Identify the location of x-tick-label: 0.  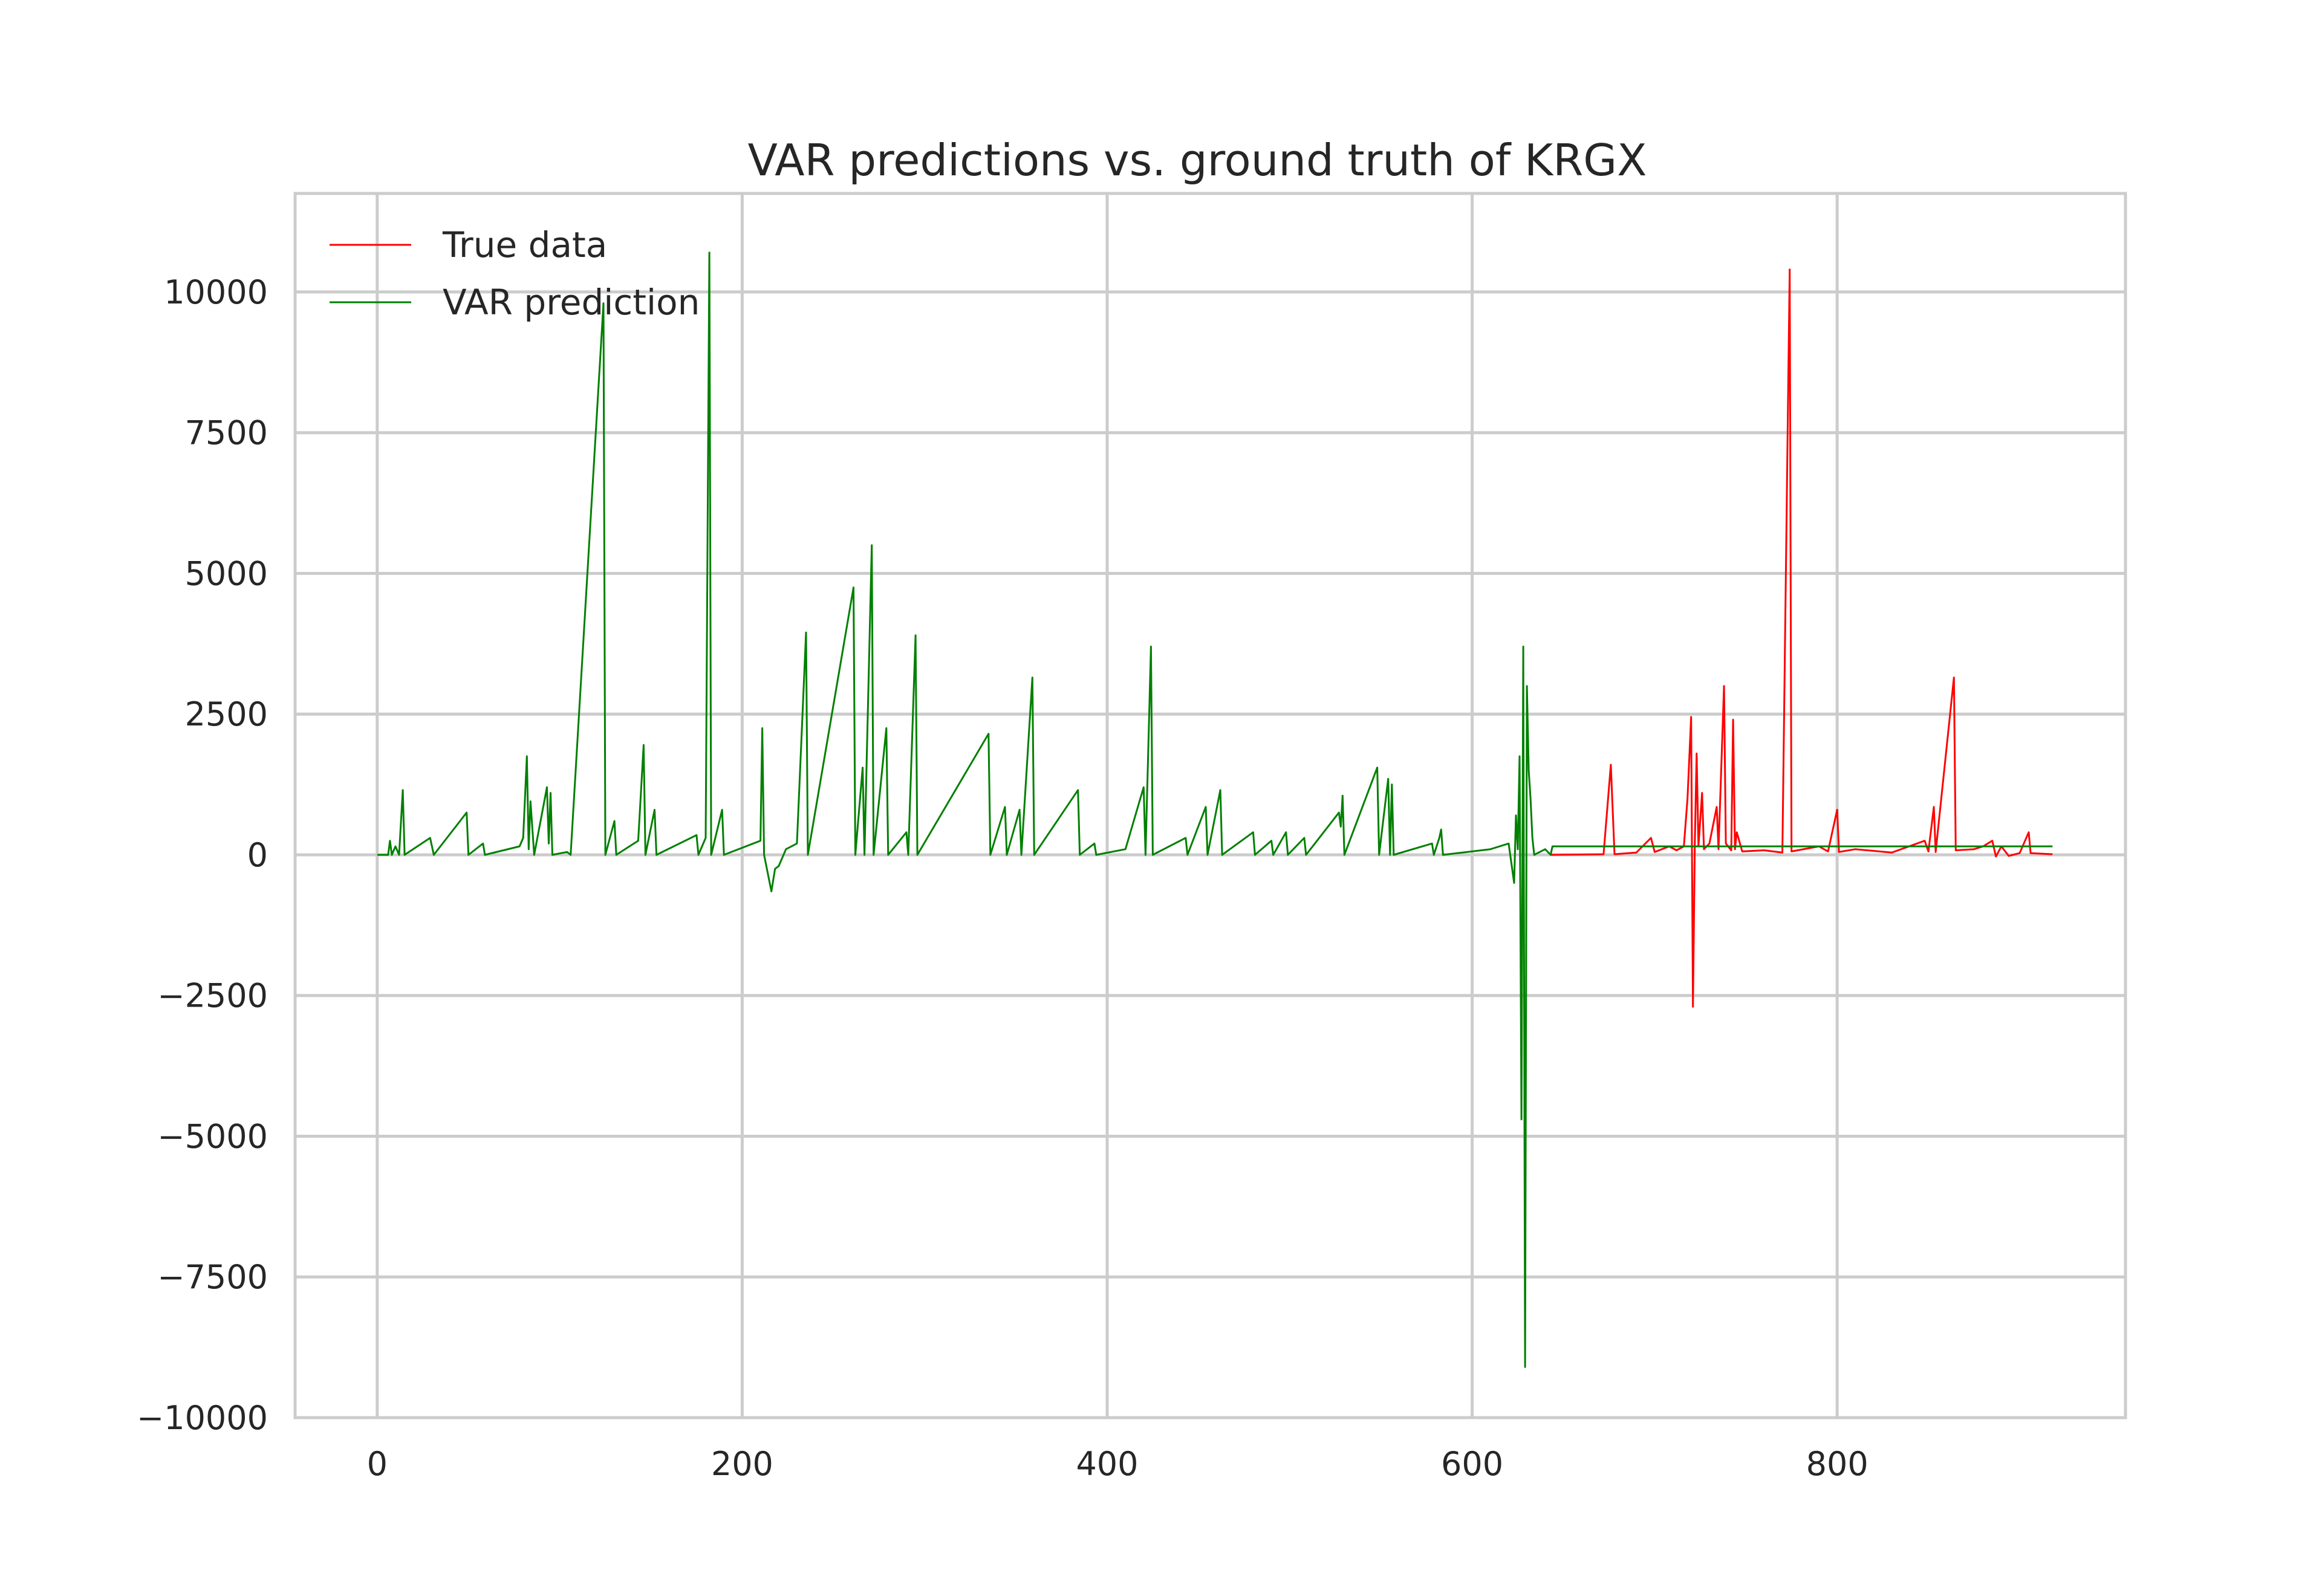
(377, 1464).